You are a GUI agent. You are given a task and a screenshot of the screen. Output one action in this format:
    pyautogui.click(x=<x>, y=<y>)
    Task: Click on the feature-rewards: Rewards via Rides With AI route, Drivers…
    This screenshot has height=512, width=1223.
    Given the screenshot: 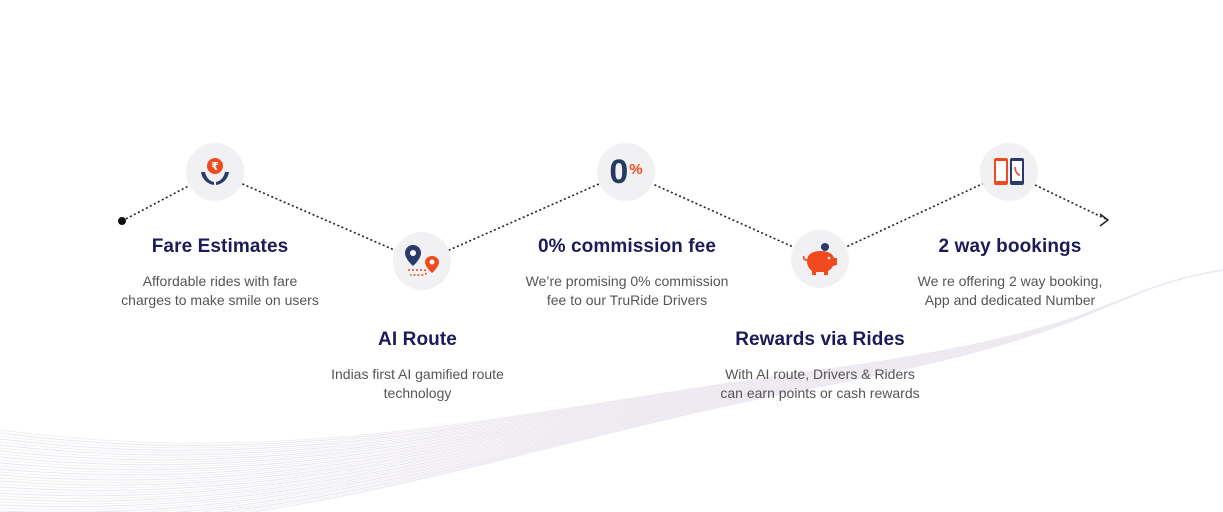 What is the action you would take?
    pyautogui.click(x=820, y=366)
    